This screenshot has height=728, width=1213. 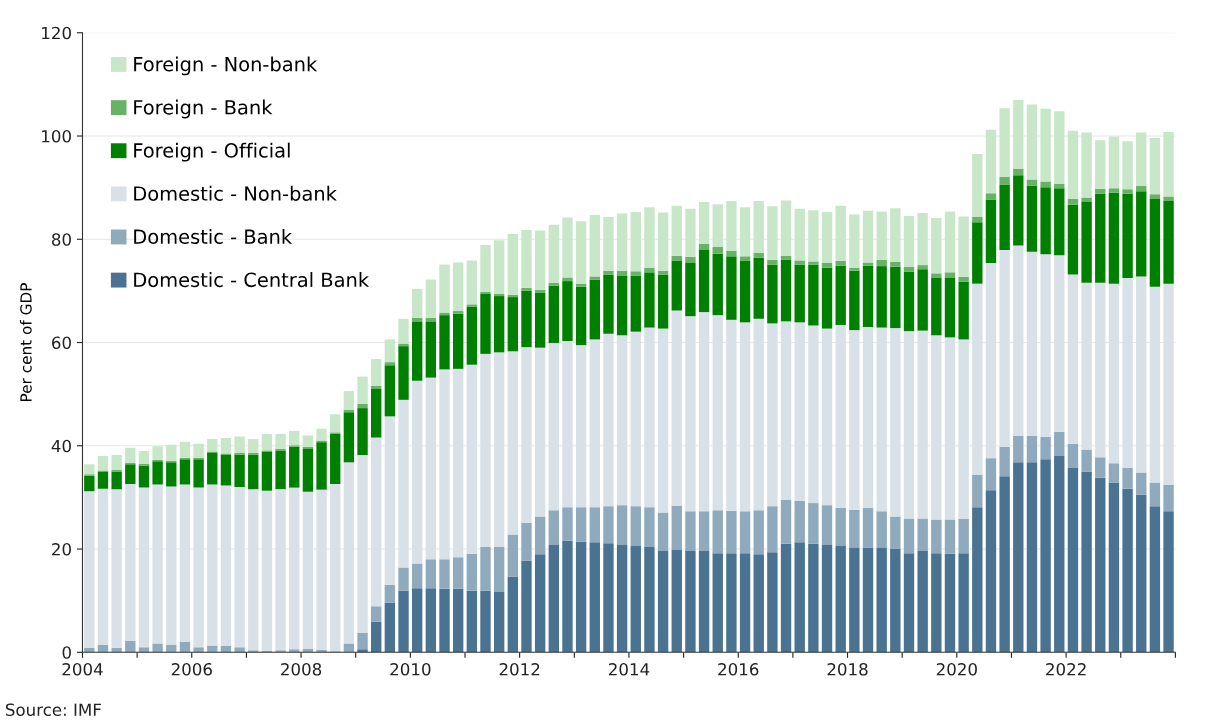 I want to click on x-tick-label: 2020, so click(x=956, y=669).